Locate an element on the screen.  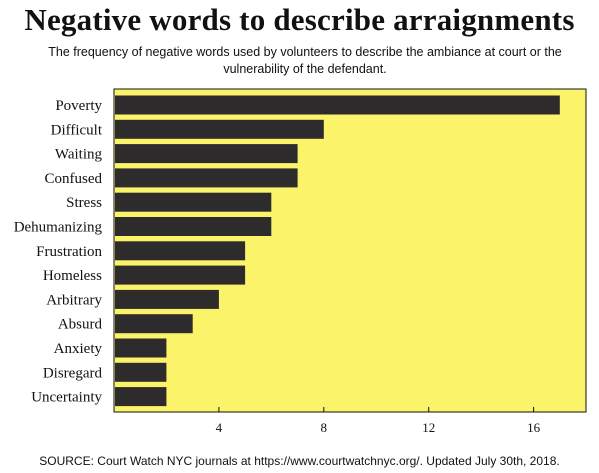
bar-confused is located at coordinates (206, 178).